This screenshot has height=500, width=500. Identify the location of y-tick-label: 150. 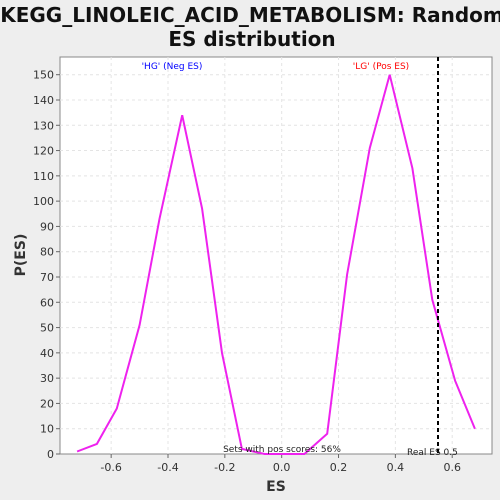
(43, 75).